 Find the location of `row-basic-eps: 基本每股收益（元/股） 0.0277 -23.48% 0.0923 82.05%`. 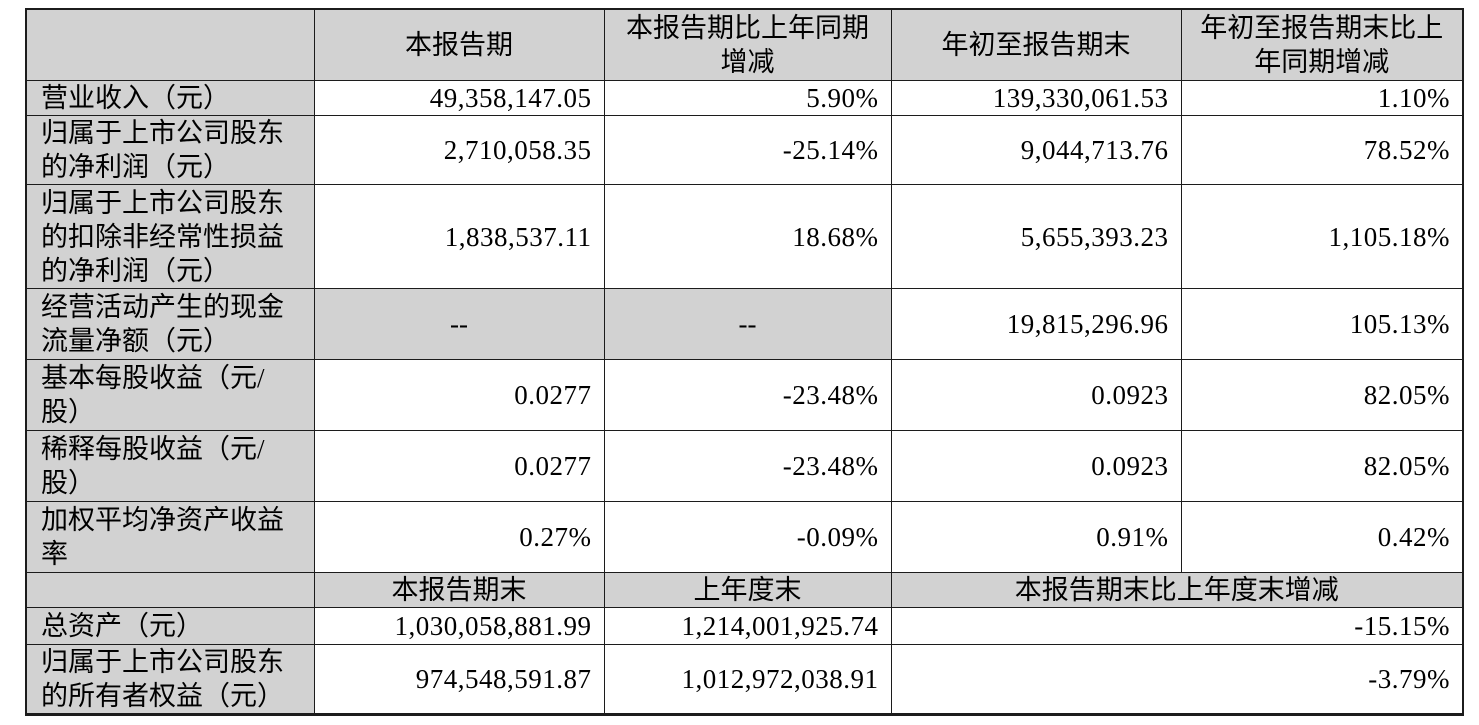

row-basic-eps: 基本每股收益（元/股） 0.0277 -23.48% 0.0923 82.05% is located at coordinates (744, 395).